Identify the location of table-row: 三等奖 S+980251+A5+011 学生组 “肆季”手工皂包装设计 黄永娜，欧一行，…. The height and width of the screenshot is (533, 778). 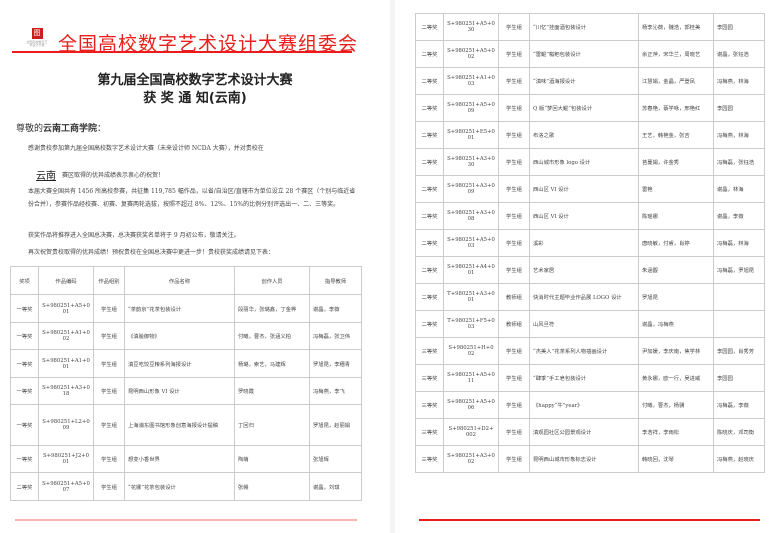
(590, 378).